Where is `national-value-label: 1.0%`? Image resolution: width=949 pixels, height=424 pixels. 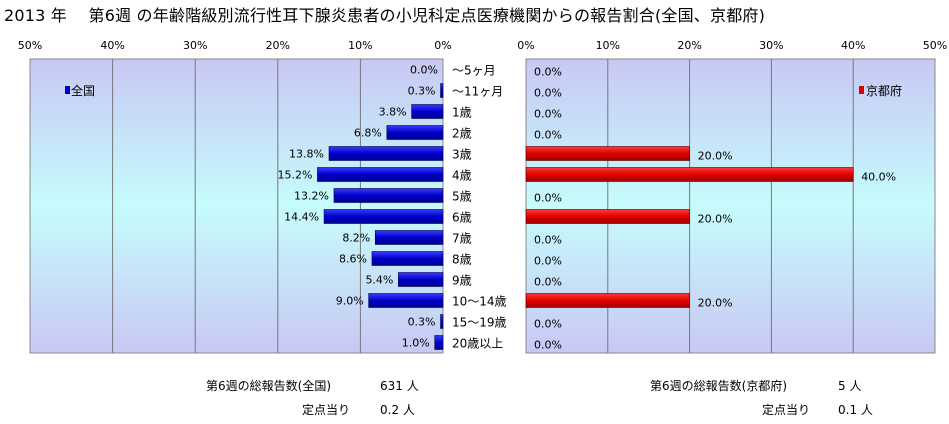 national-value-label: 1.0% is located at coordinates (416, 343).